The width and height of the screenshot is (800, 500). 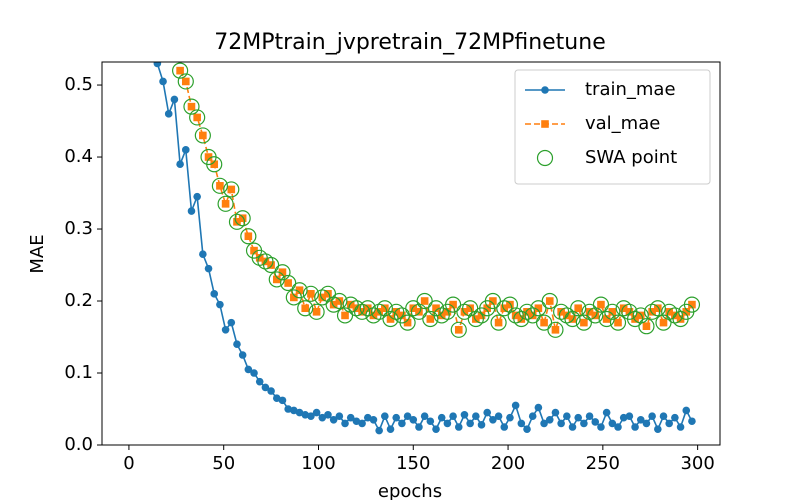 What do you see at coordinates (545, 124) in the screenshot?
I see `legend-marker` at bounding box center [545, 124].